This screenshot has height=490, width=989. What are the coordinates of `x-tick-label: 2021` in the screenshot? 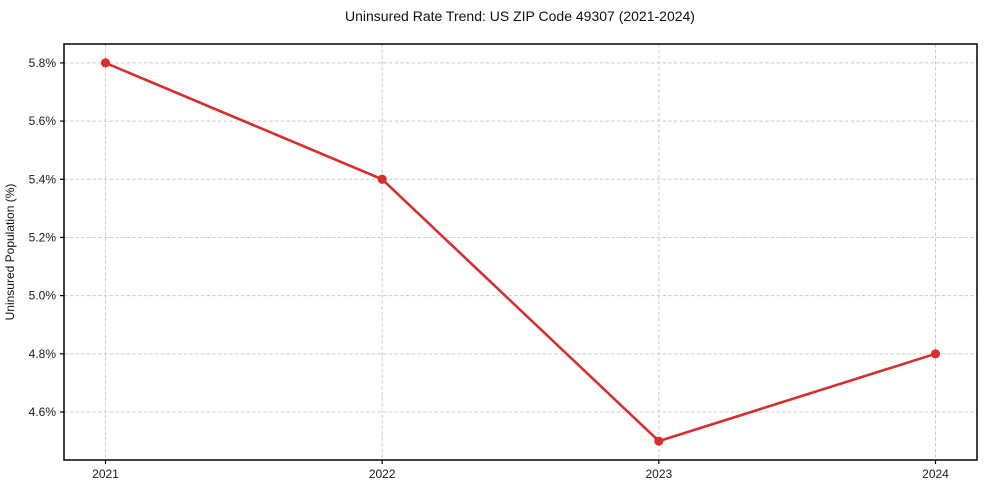 It's located at (105, 474).